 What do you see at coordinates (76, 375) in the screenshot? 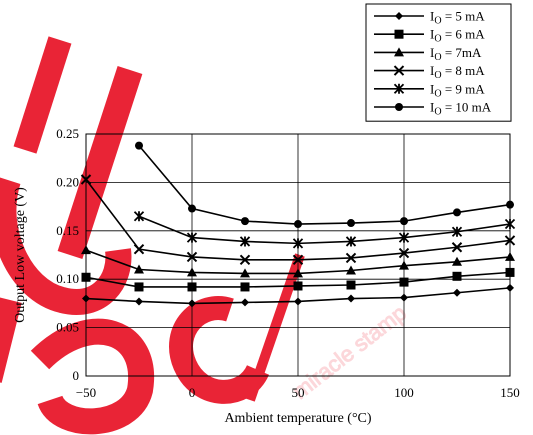
I see `y-tick-label: 0` at bounding box center [76, 375].